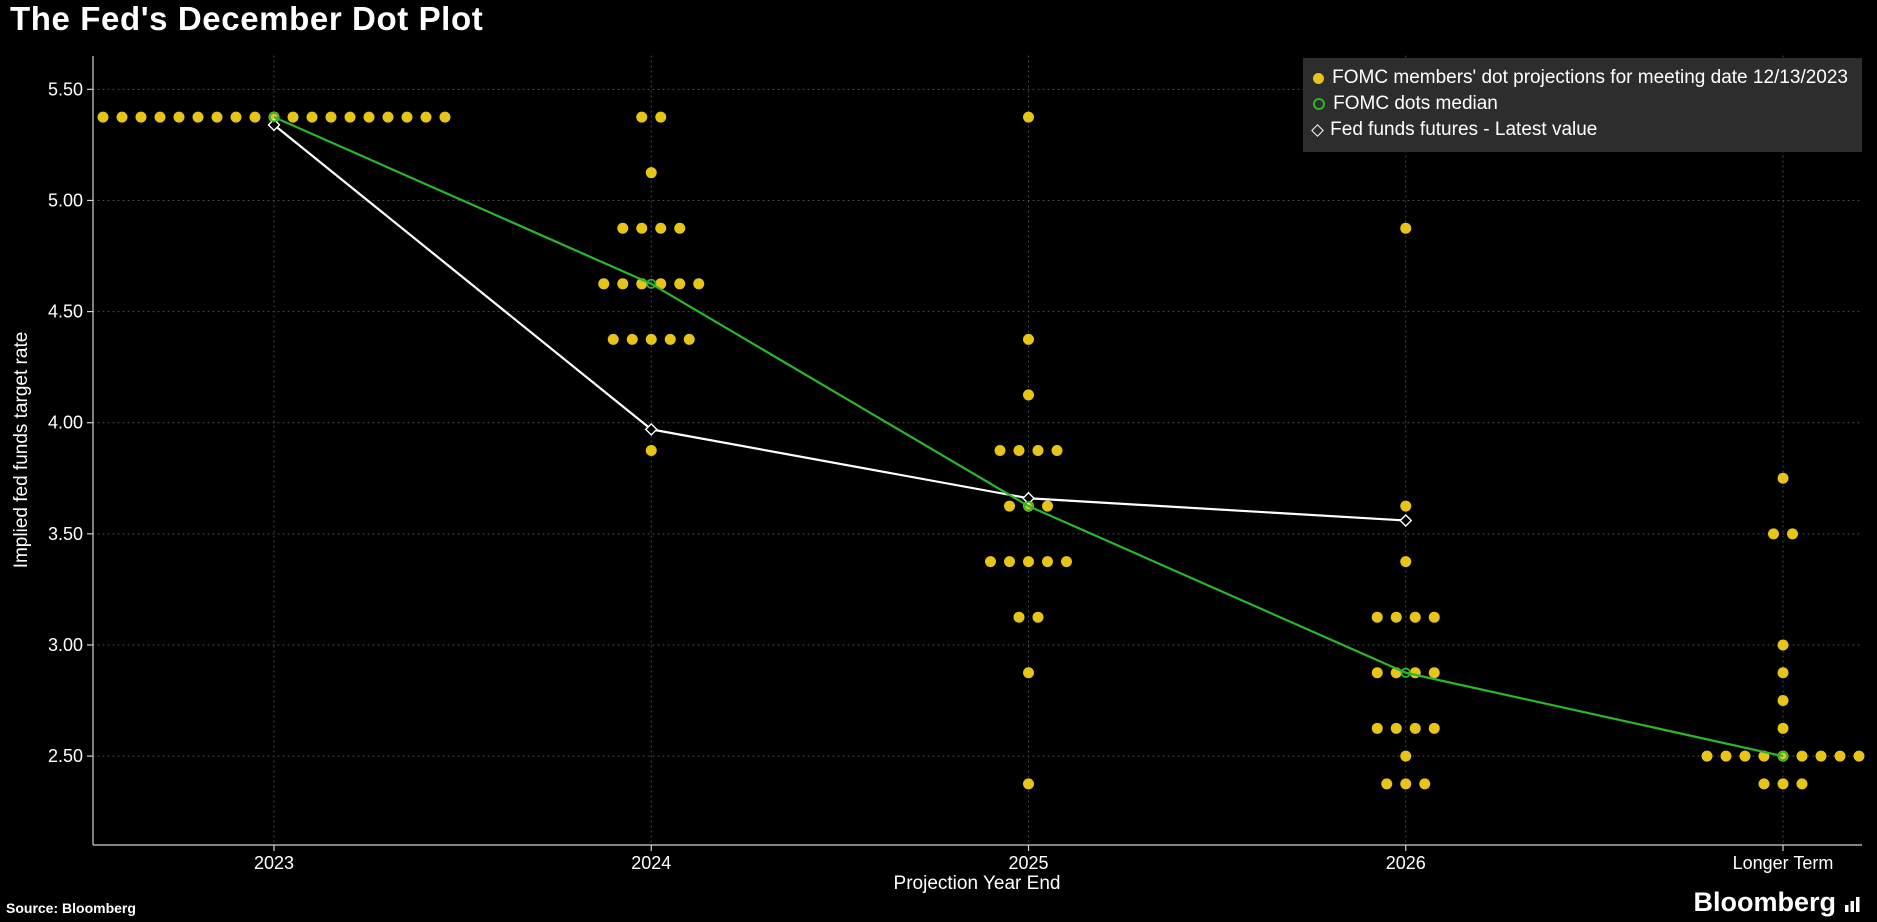 The height and width of the screenshot is (922, 1877). I want to click on svg-text: 2026, so click(1406, 863).